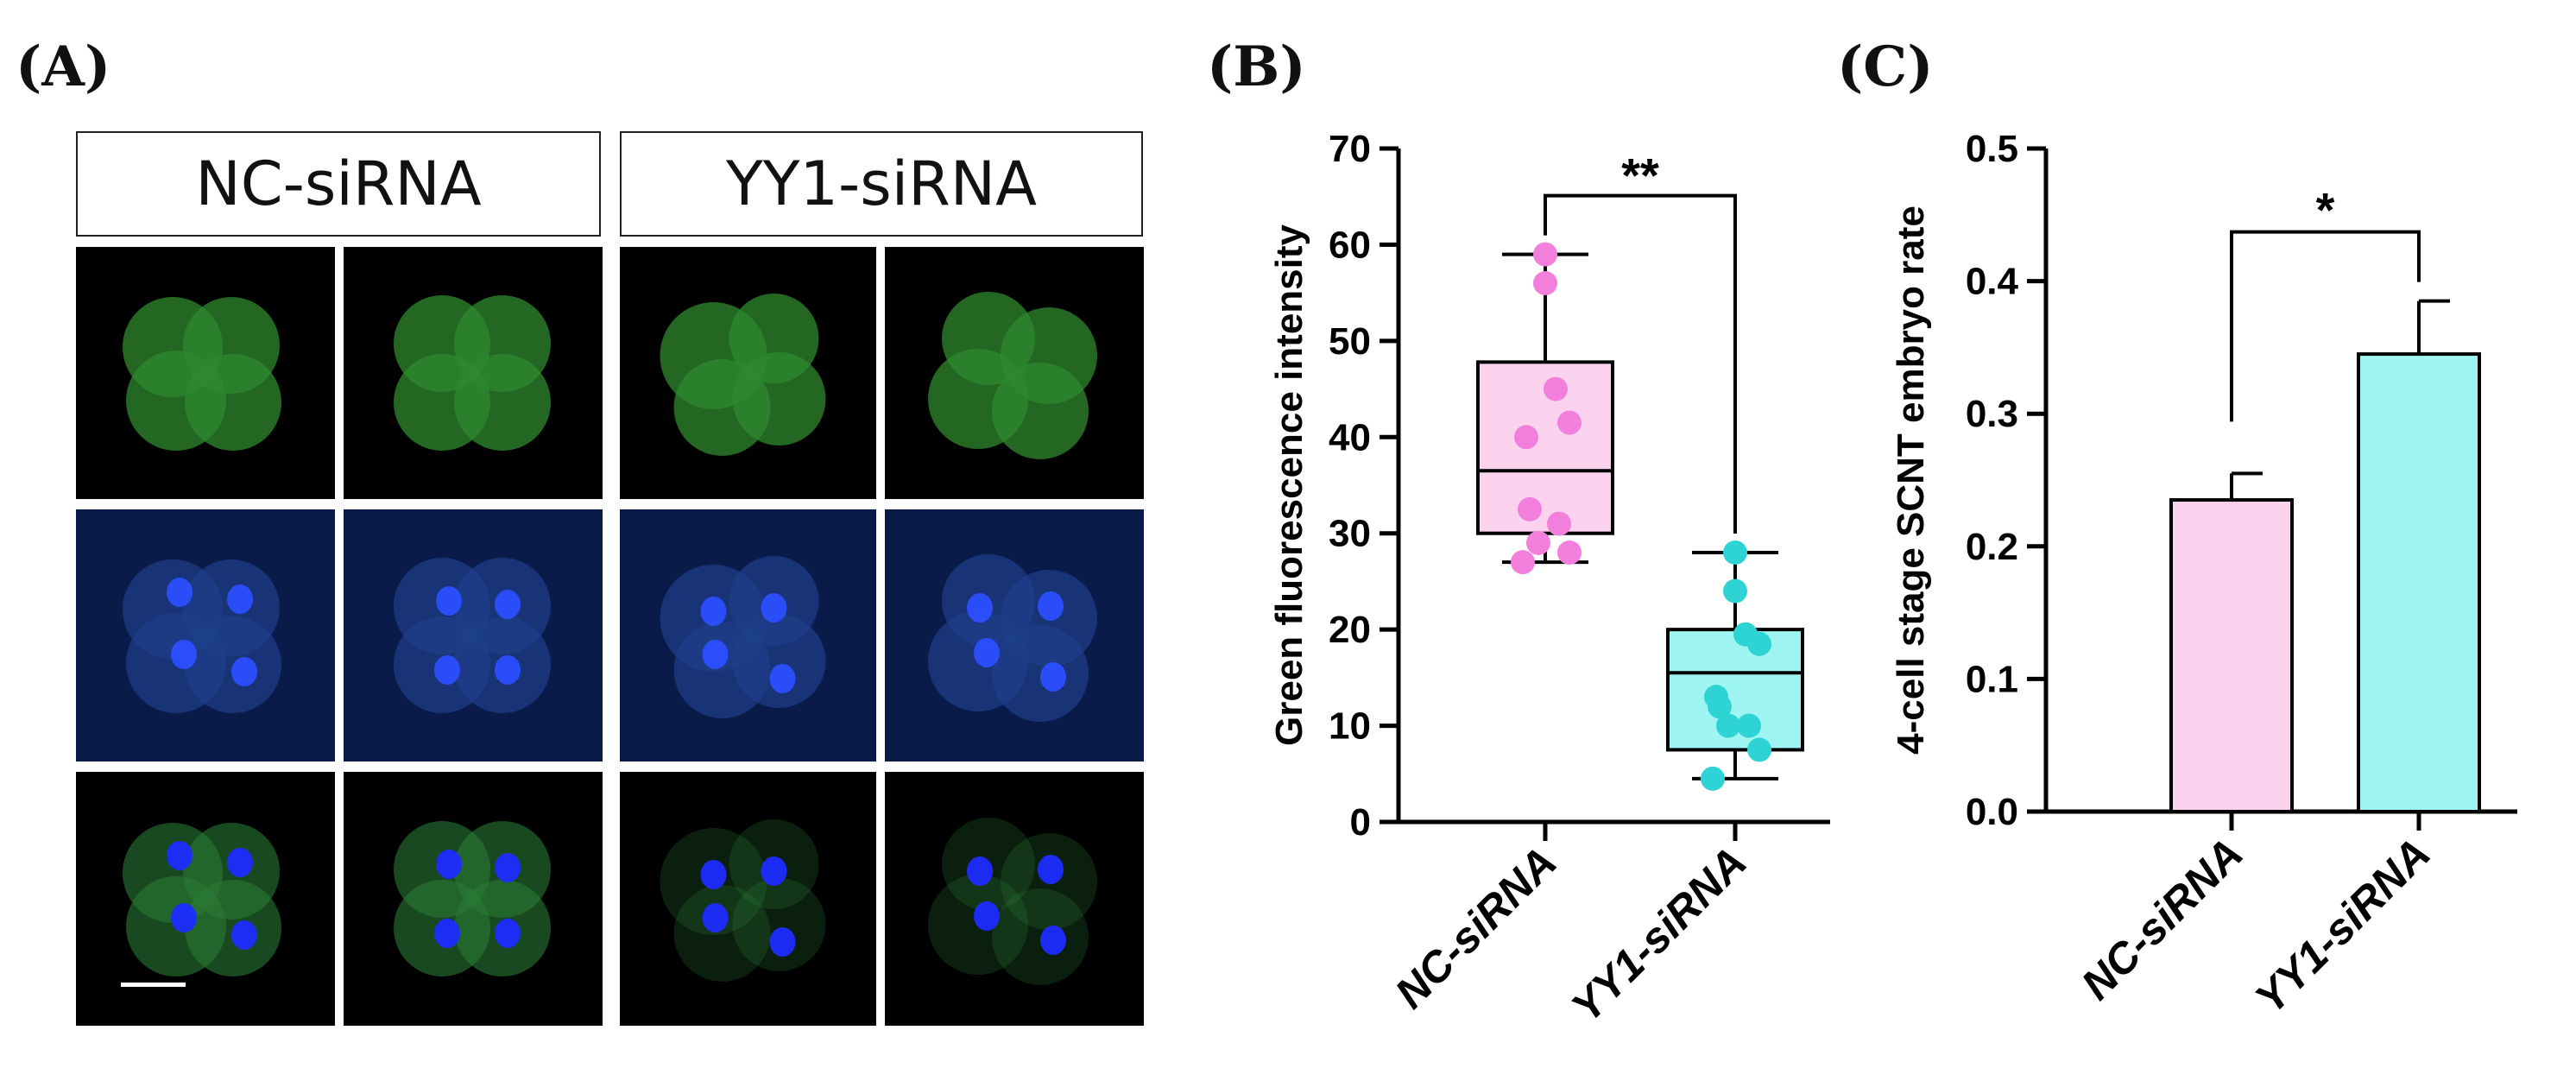  I want to click on x-tick-label: NC-siRNA, so click(2162, 919).